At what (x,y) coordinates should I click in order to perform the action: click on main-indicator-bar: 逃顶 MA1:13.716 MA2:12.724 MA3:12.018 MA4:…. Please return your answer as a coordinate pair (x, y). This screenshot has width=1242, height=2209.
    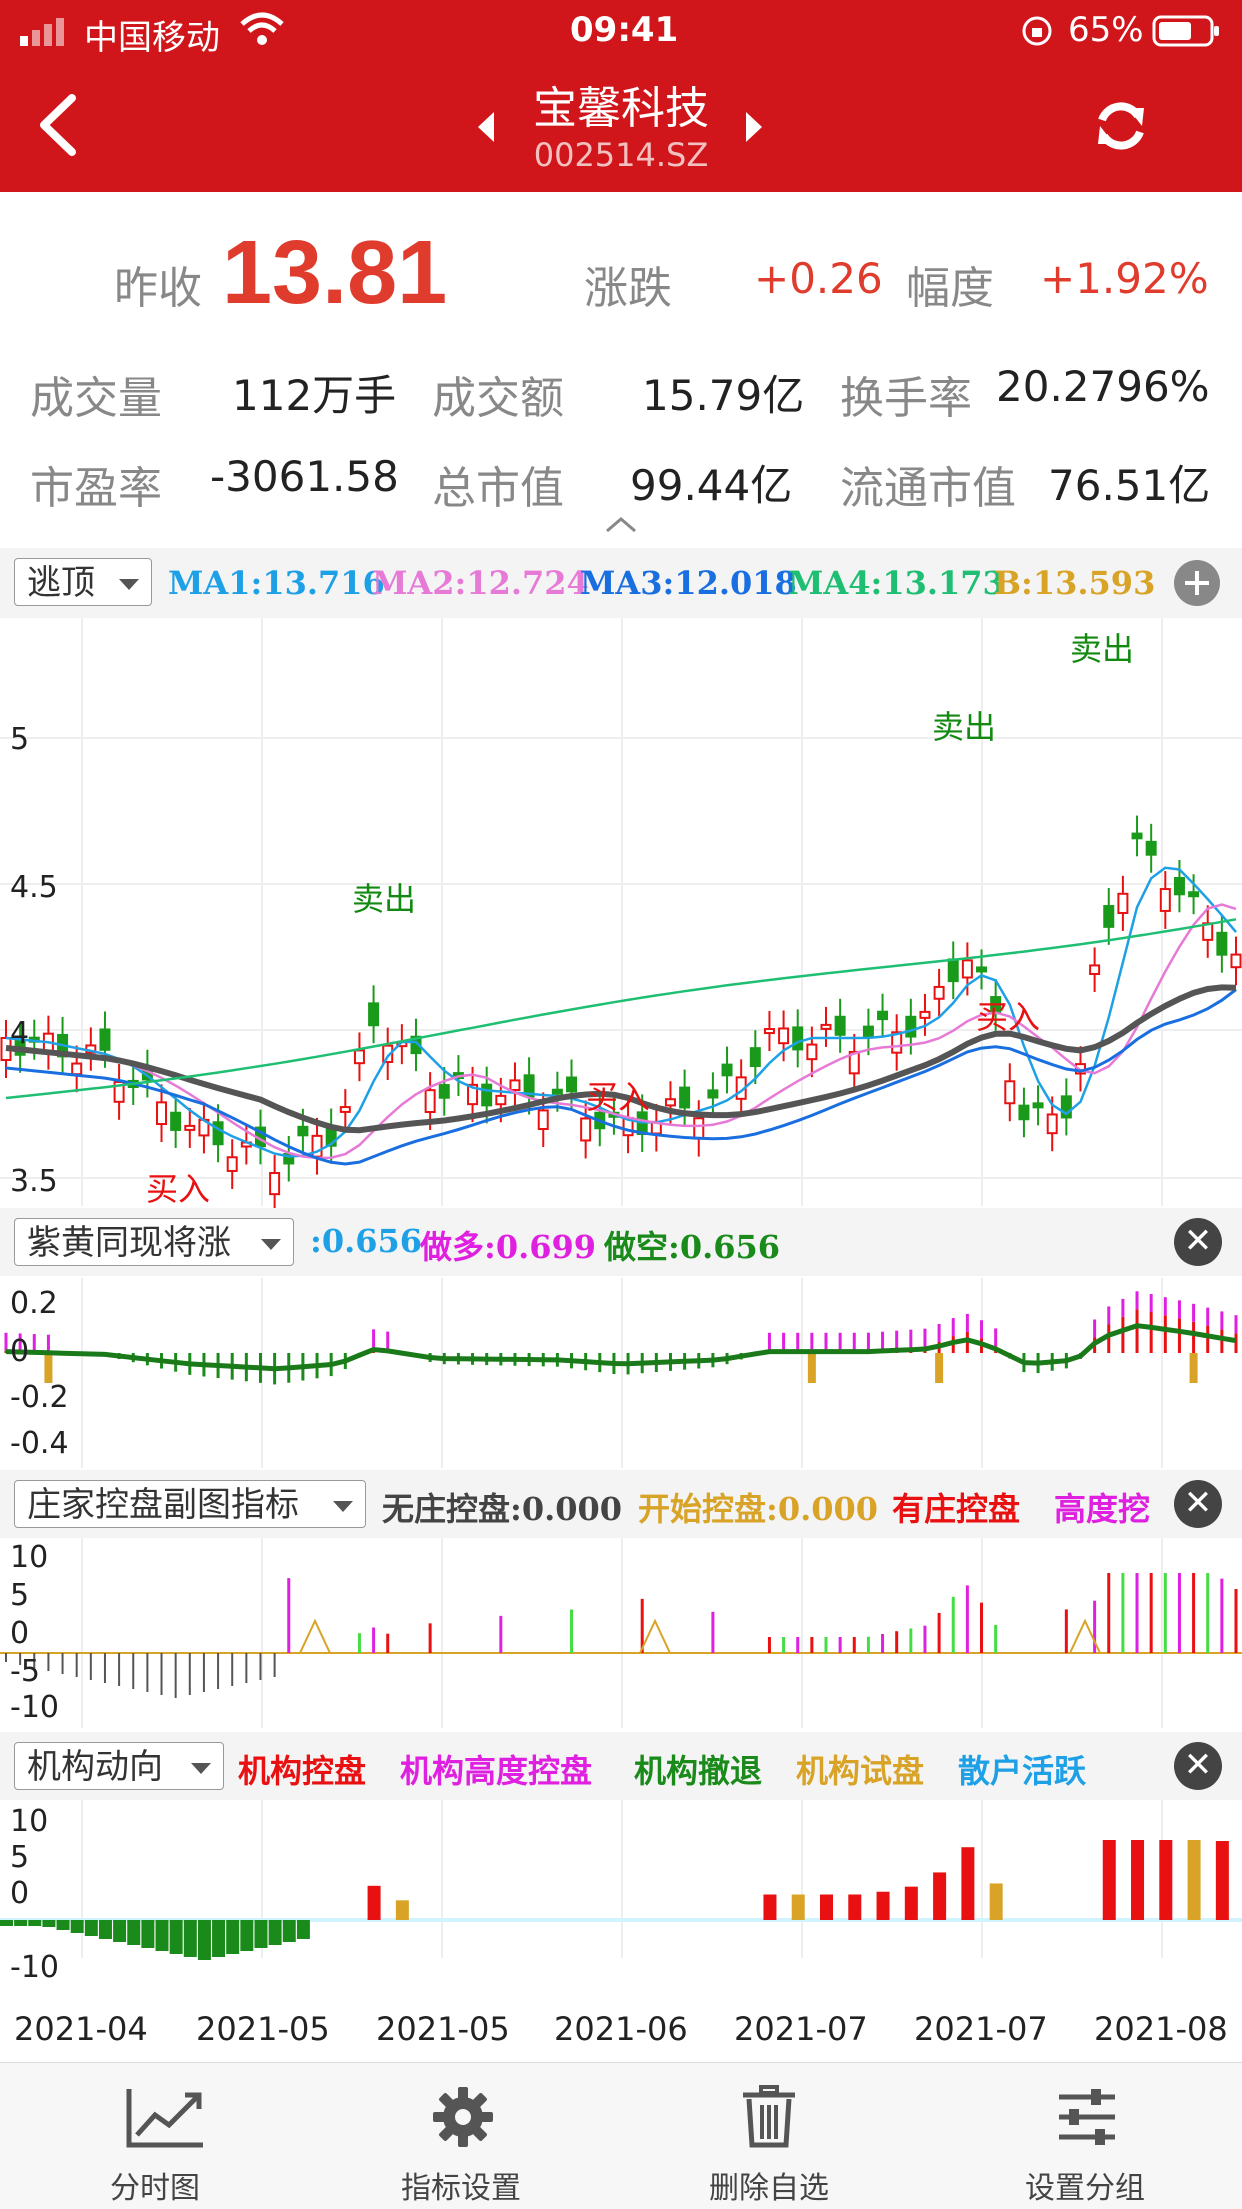
    Looking at the image, I should click on (621, 583).